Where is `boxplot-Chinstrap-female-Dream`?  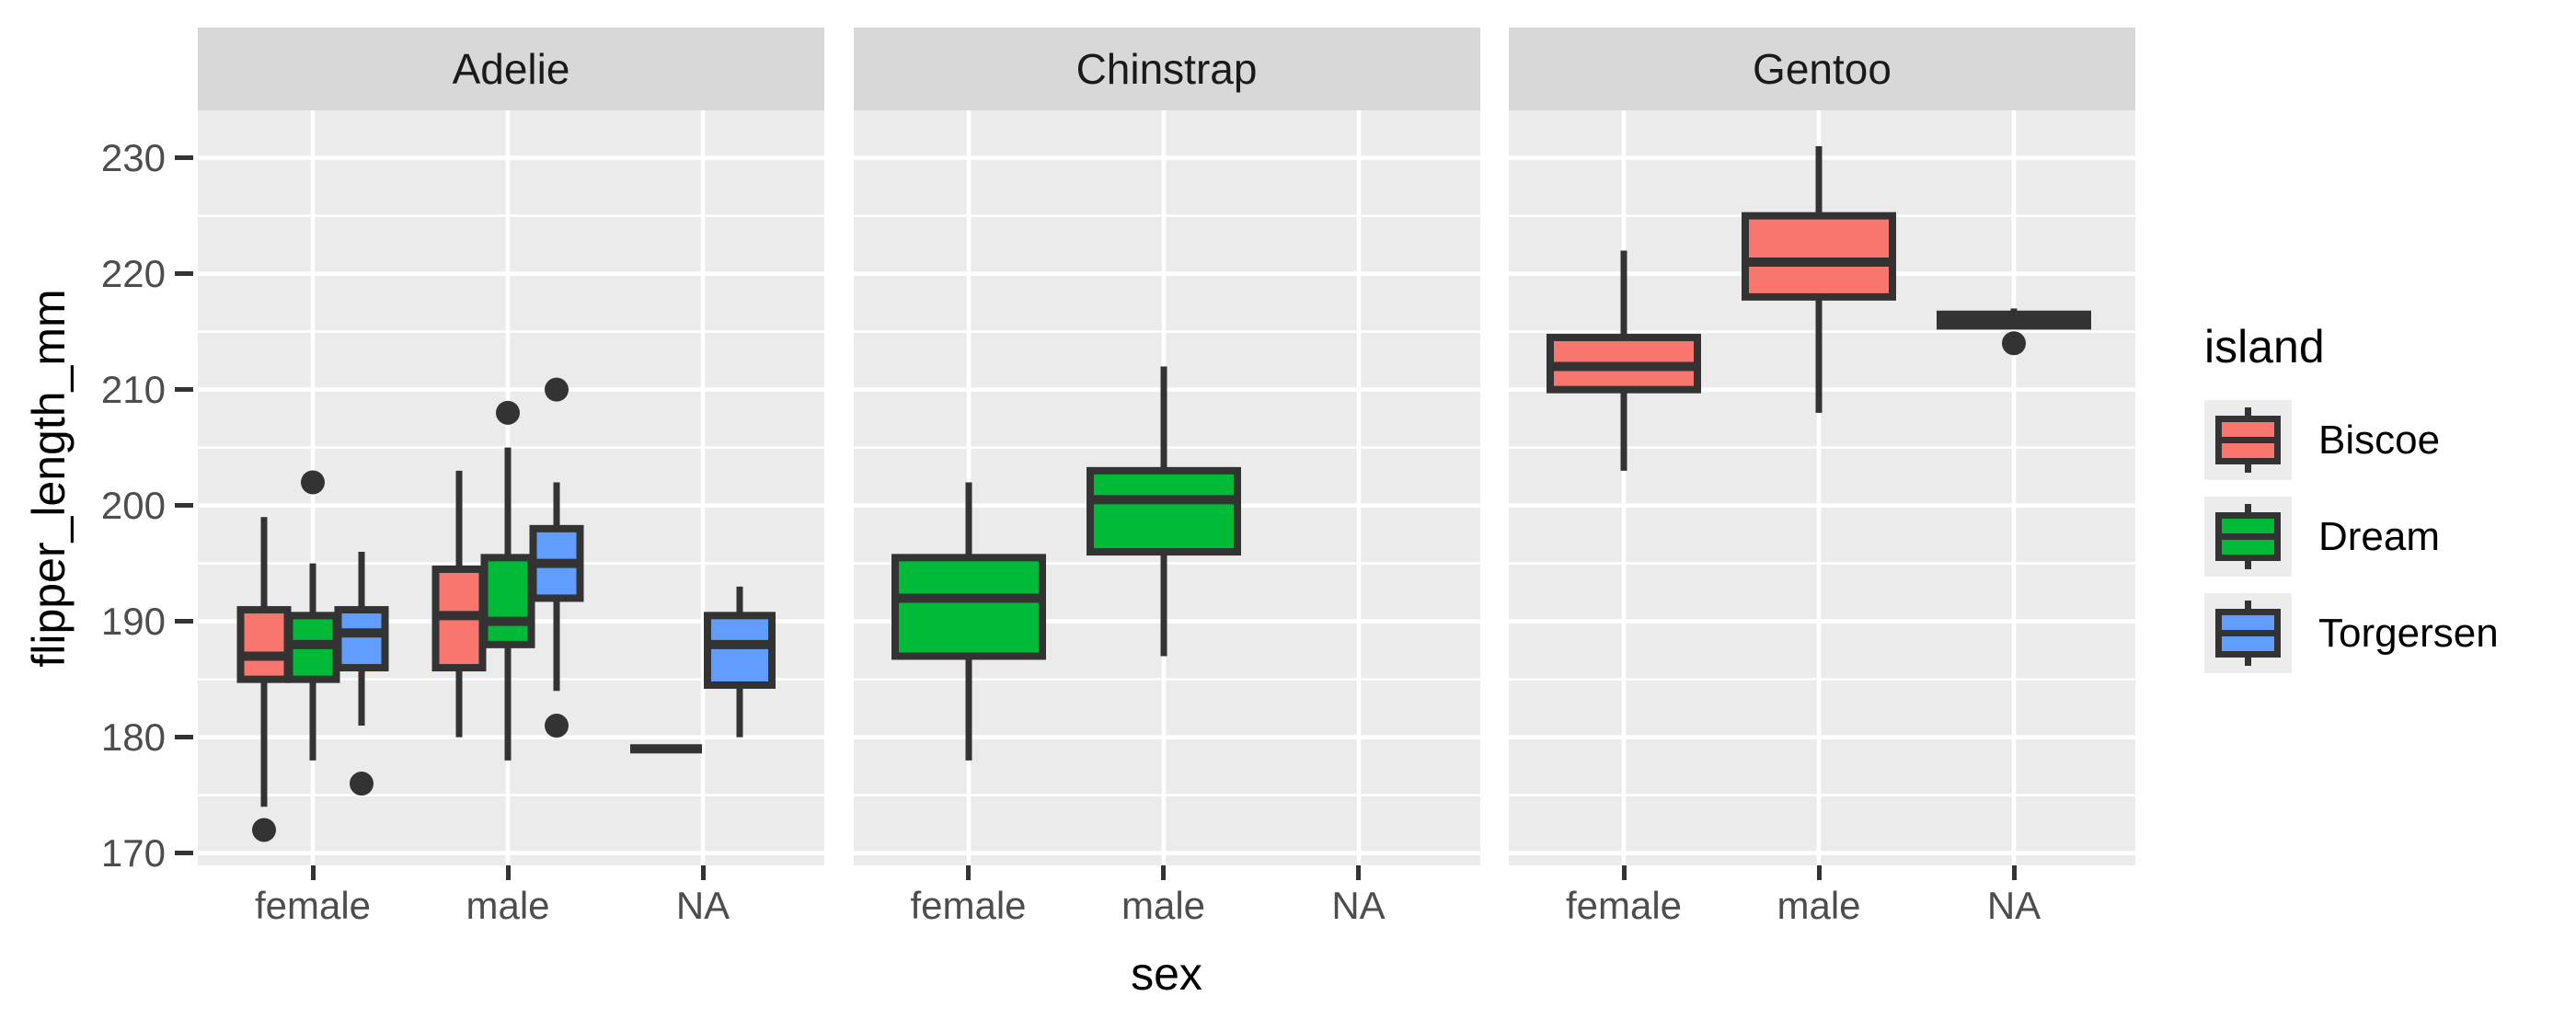
boxplot-Chinstrap-female-Dream is located at coordinates (968, 621).